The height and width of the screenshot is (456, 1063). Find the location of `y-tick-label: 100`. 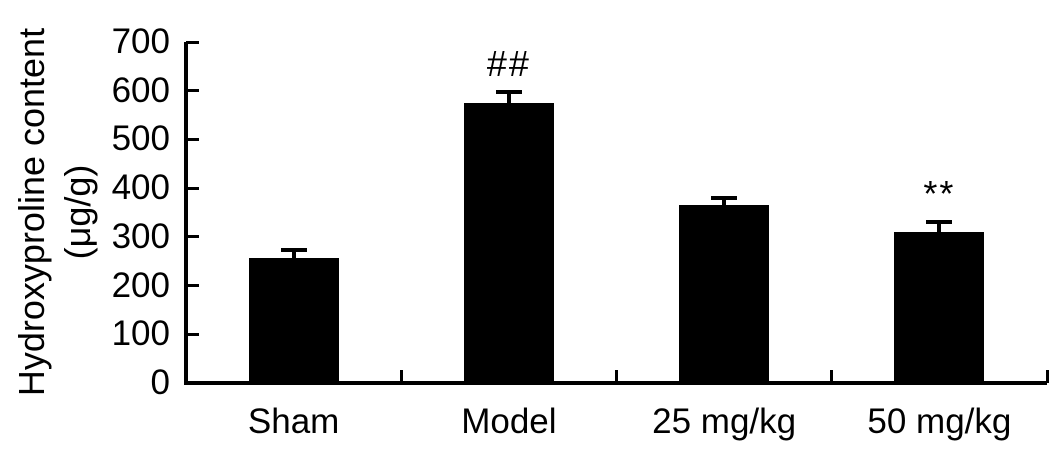

y-tick-label: 100 is located at coordinates (140, 334).